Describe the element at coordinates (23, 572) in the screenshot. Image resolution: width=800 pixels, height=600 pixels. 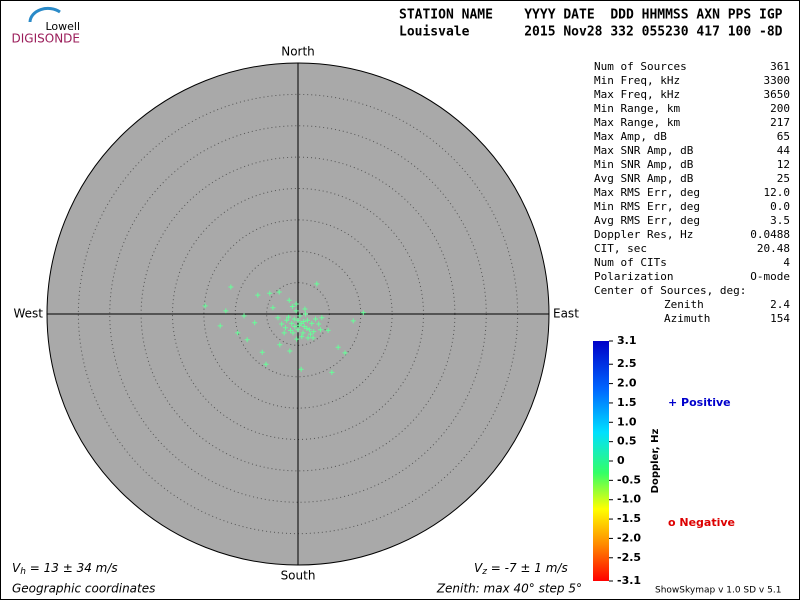
I see `velocity-subscript: h` at that location.